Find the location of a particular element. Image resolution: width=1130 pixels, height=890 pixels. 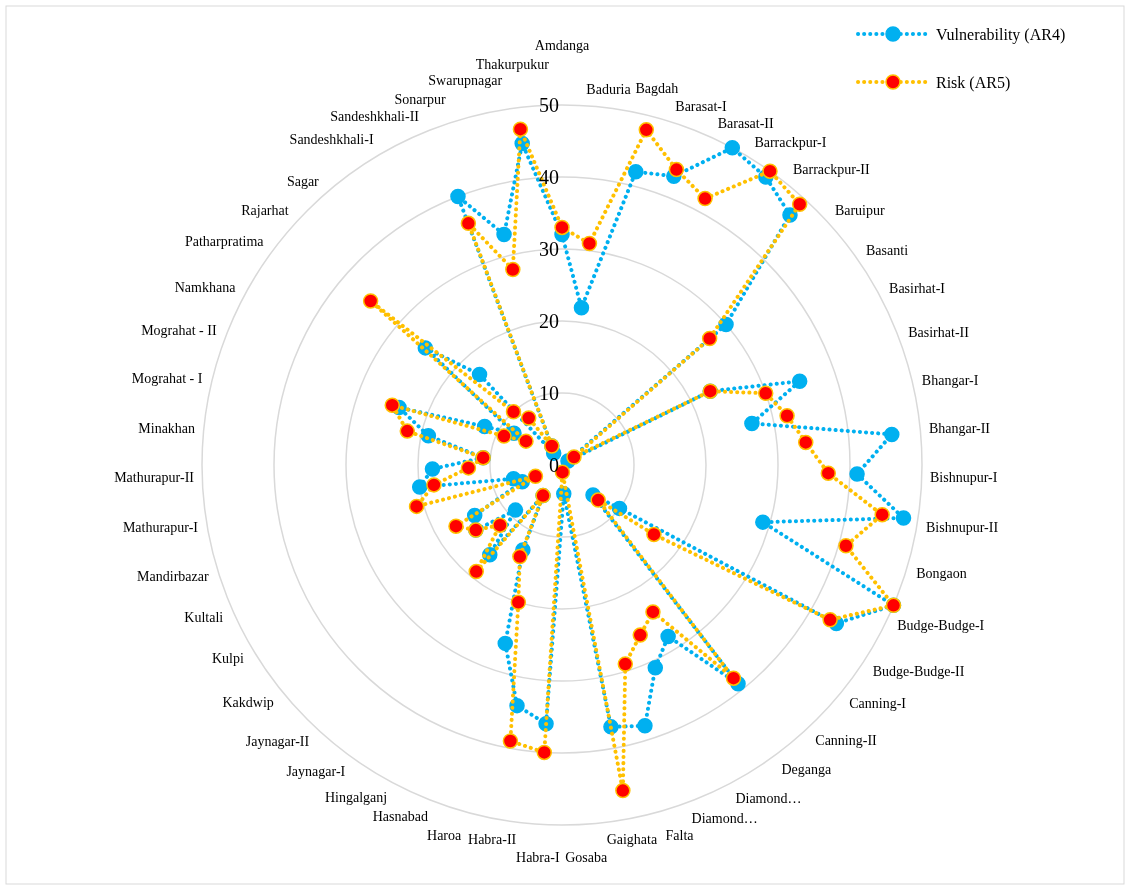

spoke-label: Mathurapur-I is located at coordinates (160, 528).